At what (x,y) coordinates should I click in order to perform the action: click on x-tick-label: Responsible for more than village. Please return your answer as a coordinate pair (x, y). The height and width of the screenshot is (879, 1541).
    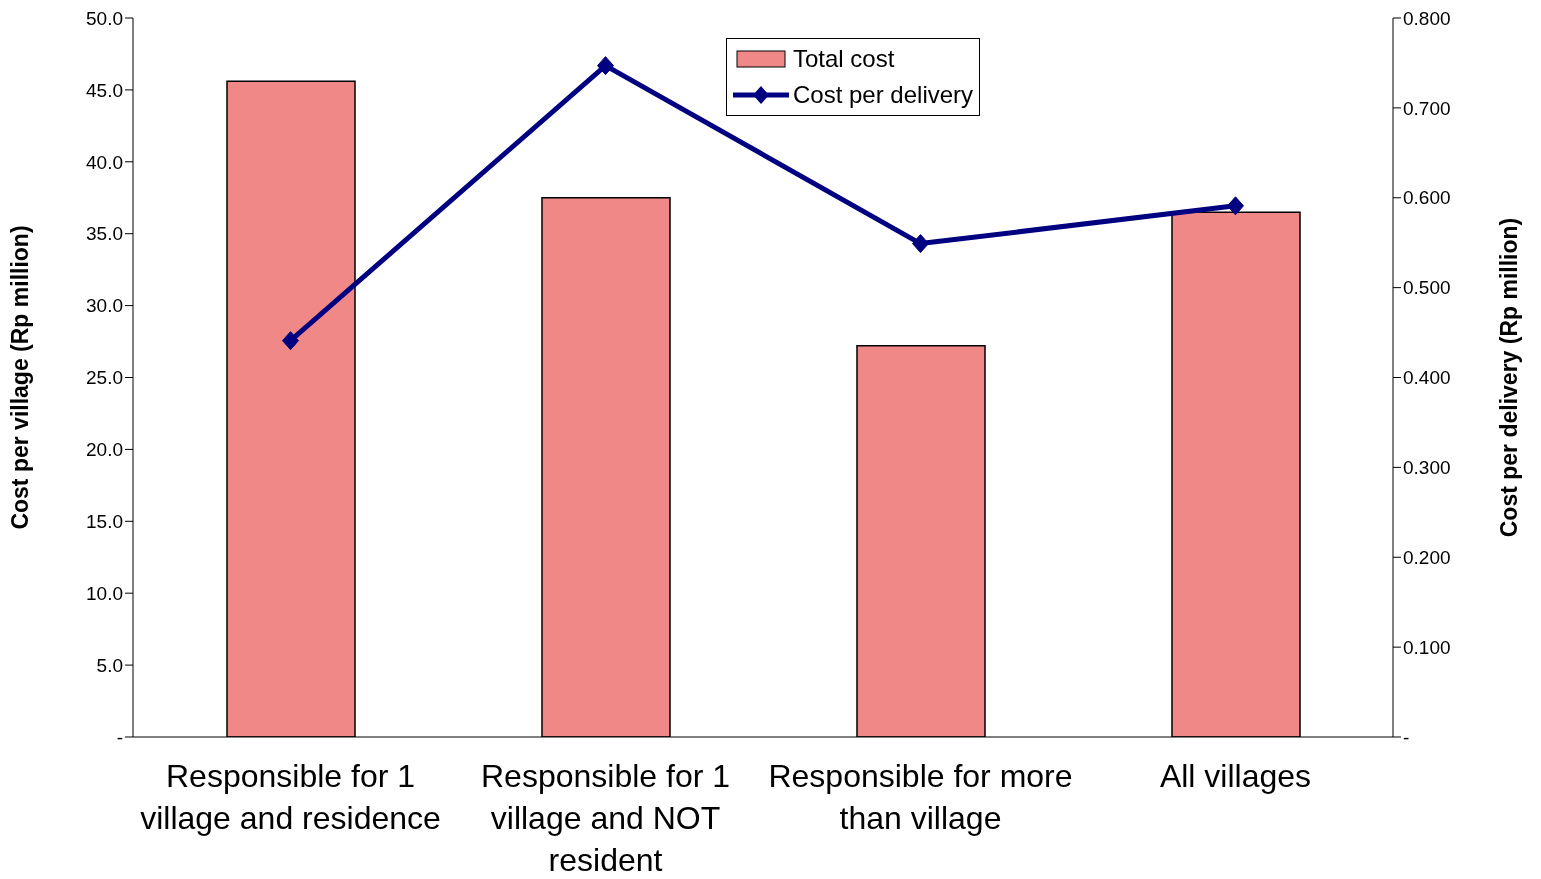
    Looking at the image, I should click on (920, 797).